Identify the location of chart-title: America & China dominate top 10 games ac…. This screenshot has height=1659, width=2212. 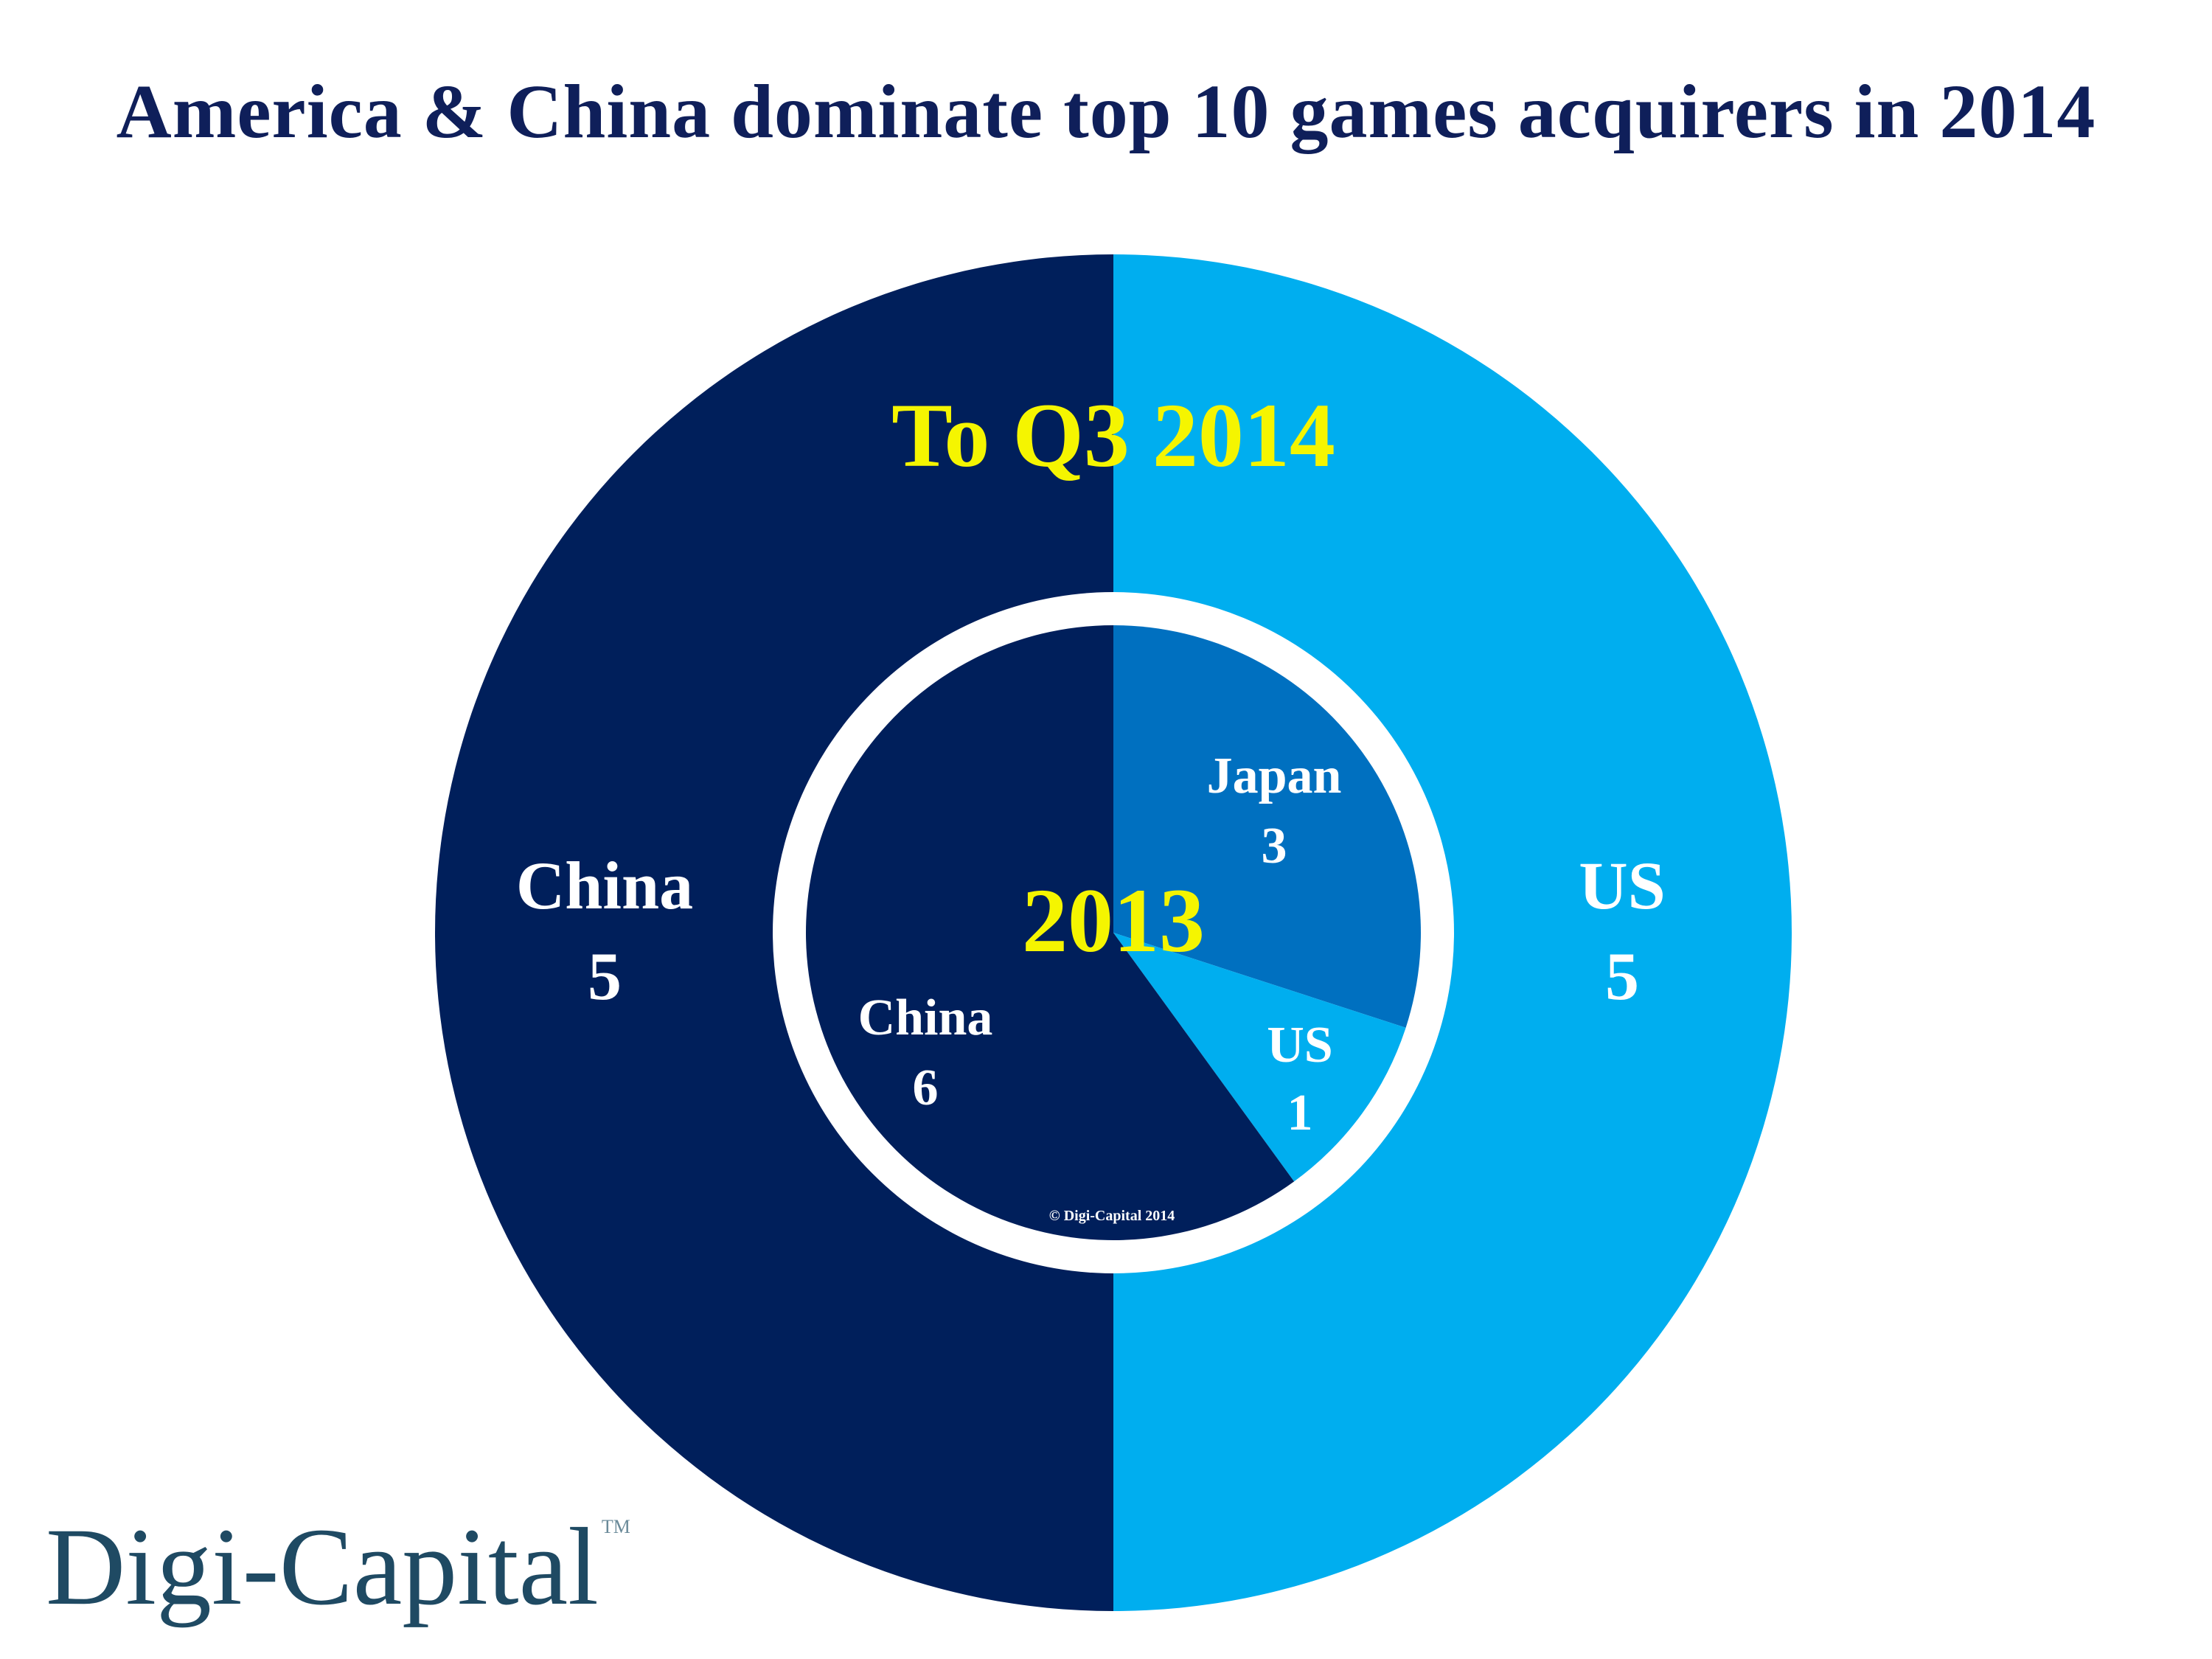
(1106, 111).